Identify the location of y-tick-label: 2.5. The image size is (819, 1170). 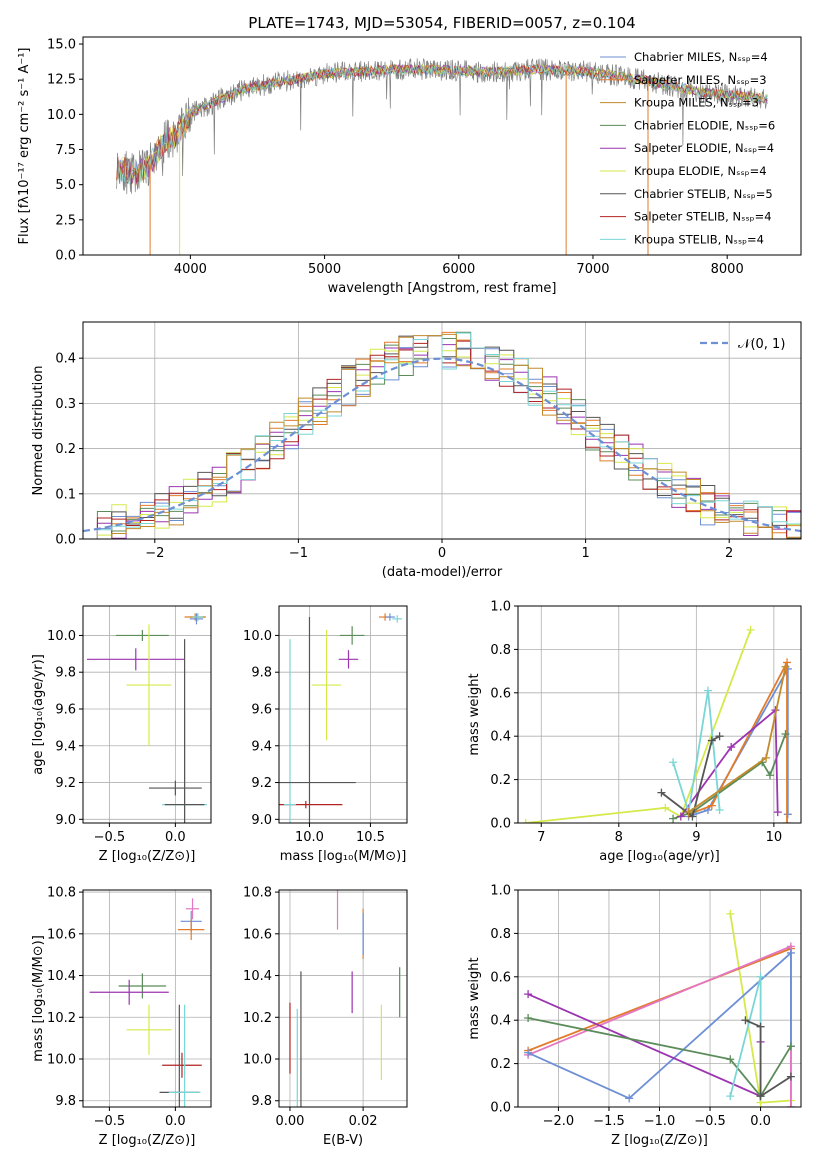
(65, 220).